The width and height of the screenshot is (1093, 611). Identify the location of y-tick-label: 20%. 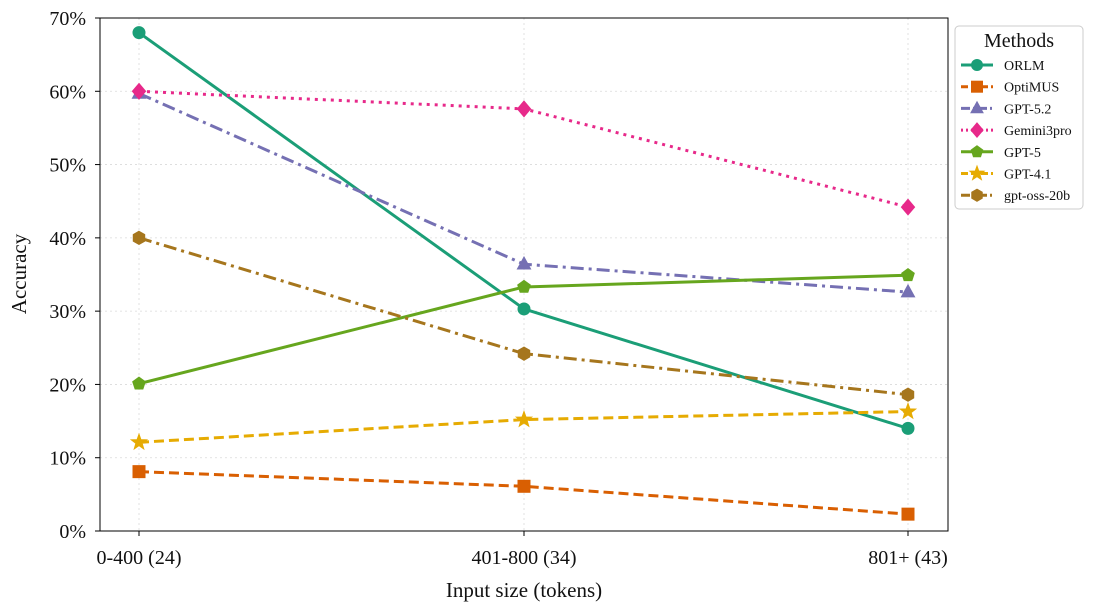
(67, 385).